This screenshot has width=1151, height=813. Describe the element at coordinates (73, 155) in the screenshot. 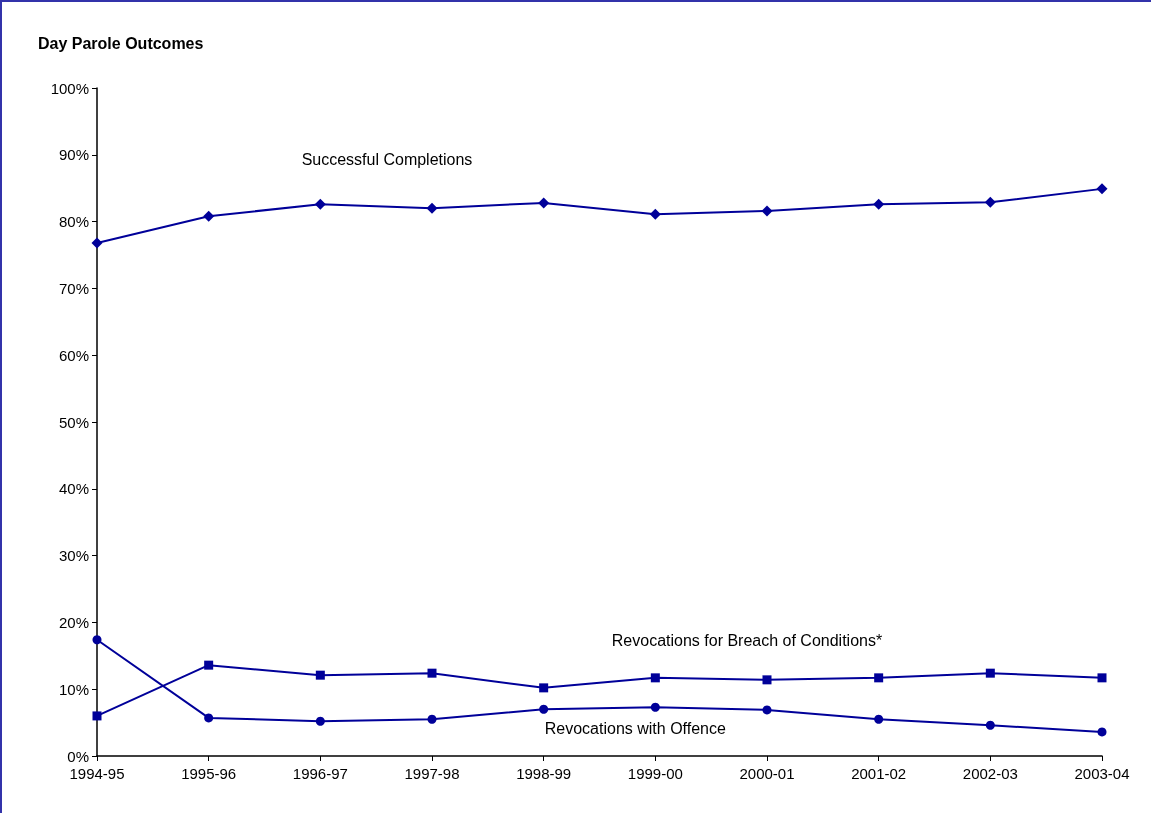

I see `y-tick-label: 90%` at that location.